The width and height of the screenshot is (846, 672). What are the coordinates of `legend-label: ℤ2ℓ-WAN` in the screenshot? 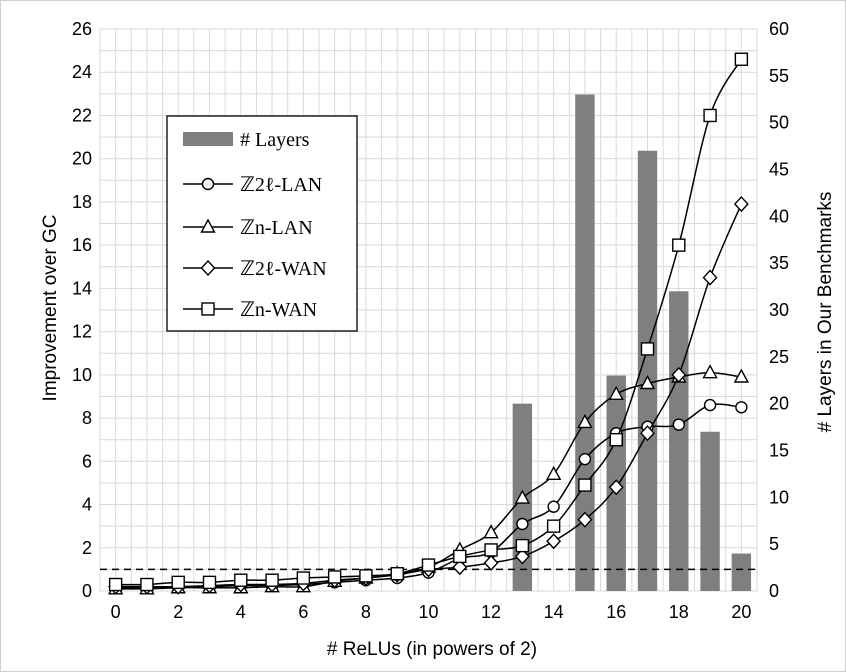 It's located at (283, 269).